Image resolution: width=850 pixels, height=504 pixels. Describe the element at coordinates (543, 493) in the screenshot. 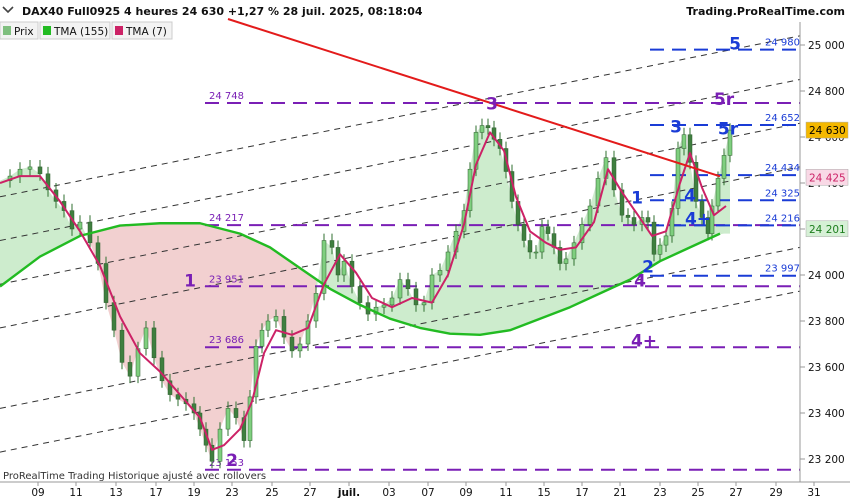

I see `x-tick-label: 15` at that location.